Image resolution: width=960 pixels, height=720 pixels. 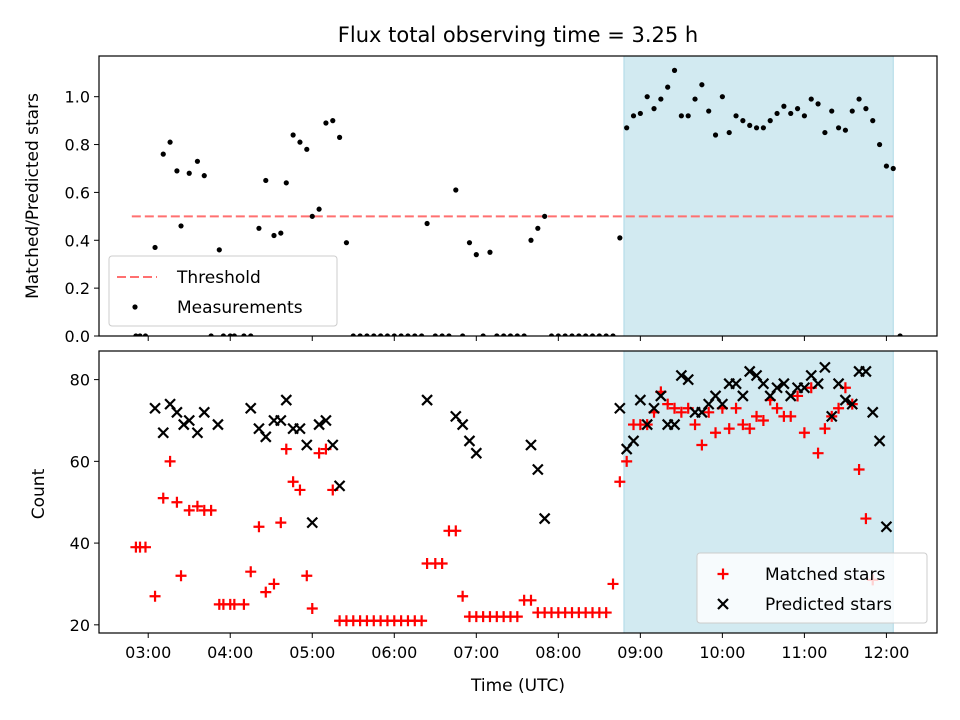 I want to click on ratio-y-tick-label: 0.6, so click(x=77, y=192).